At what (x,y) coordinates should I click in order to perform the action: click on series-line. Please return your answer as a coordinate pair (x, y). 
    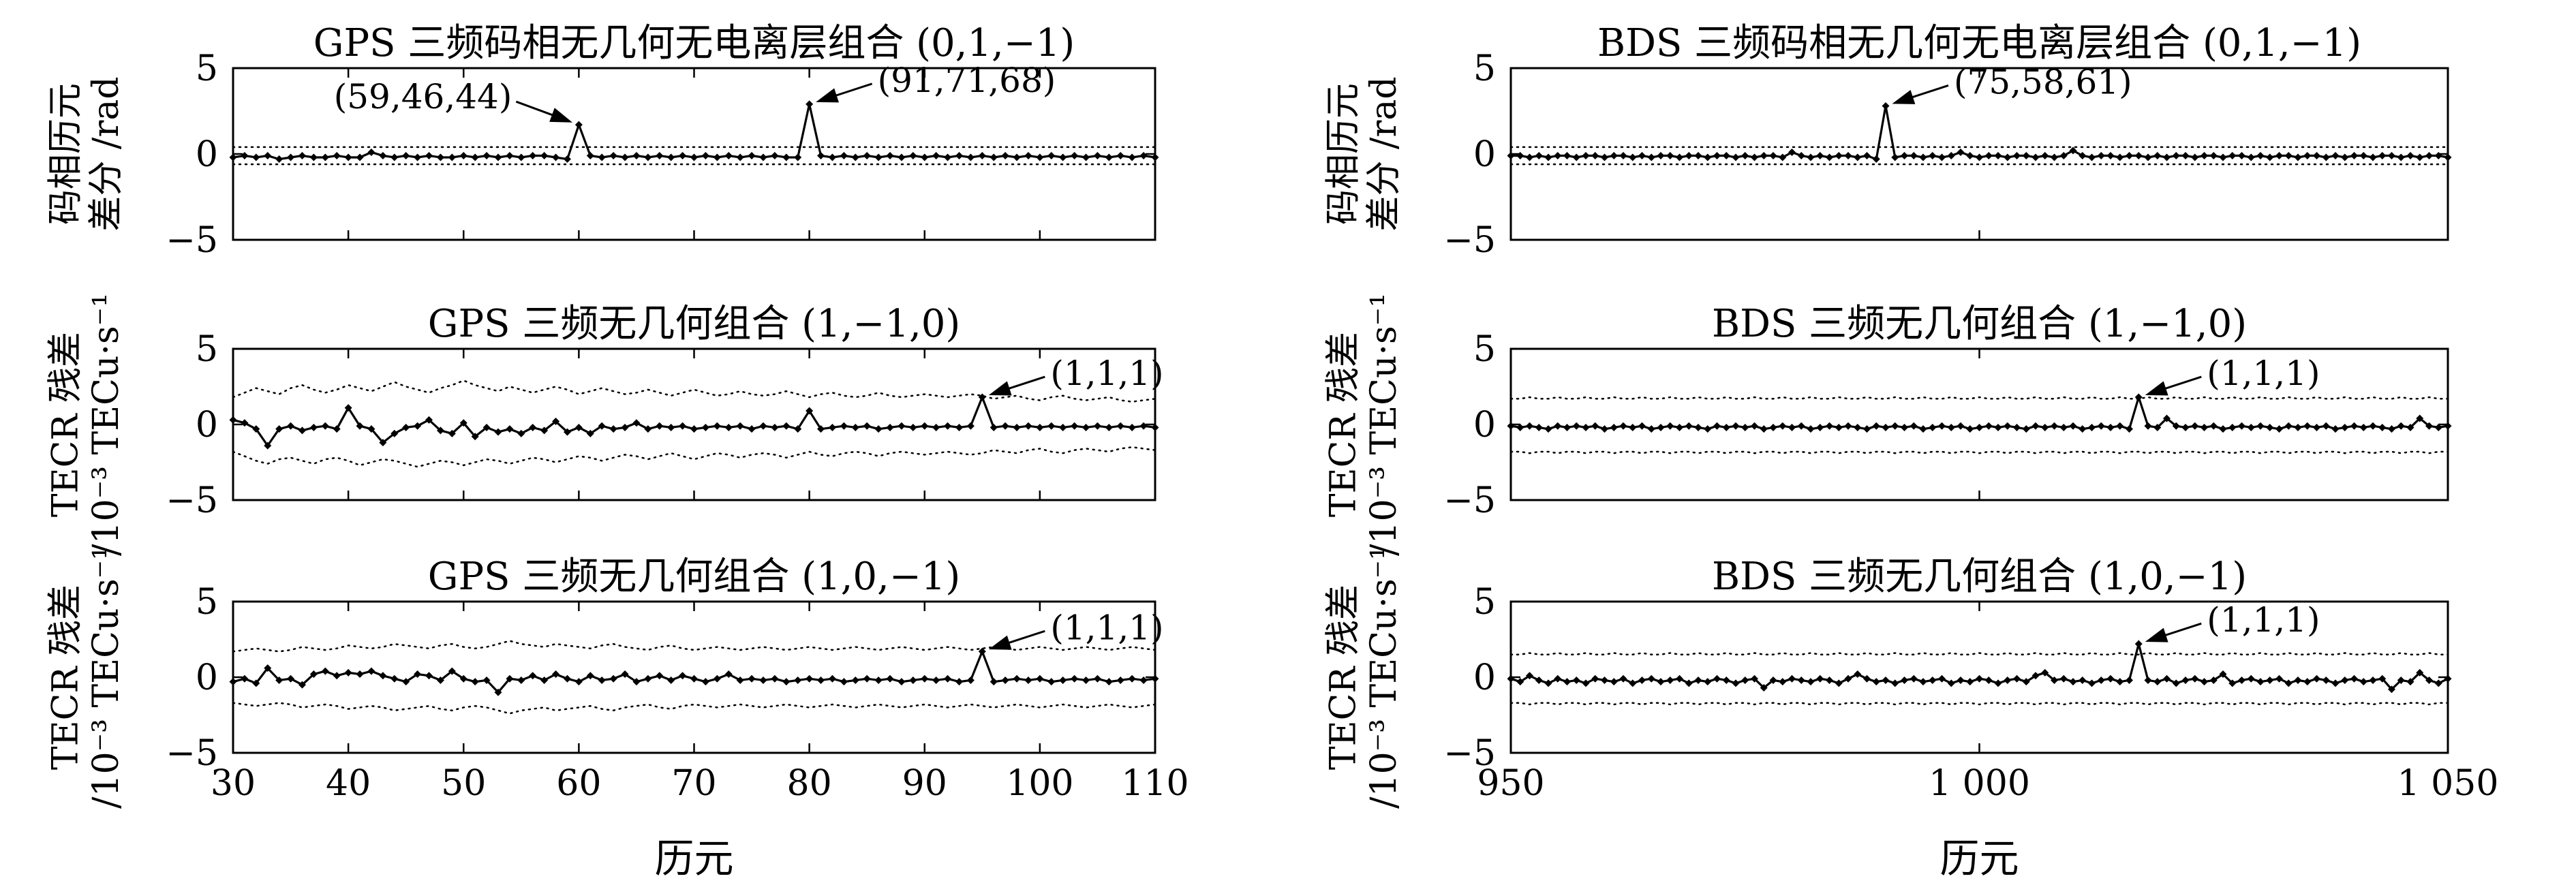
    Looking at the image, I should click on (1980, 133).